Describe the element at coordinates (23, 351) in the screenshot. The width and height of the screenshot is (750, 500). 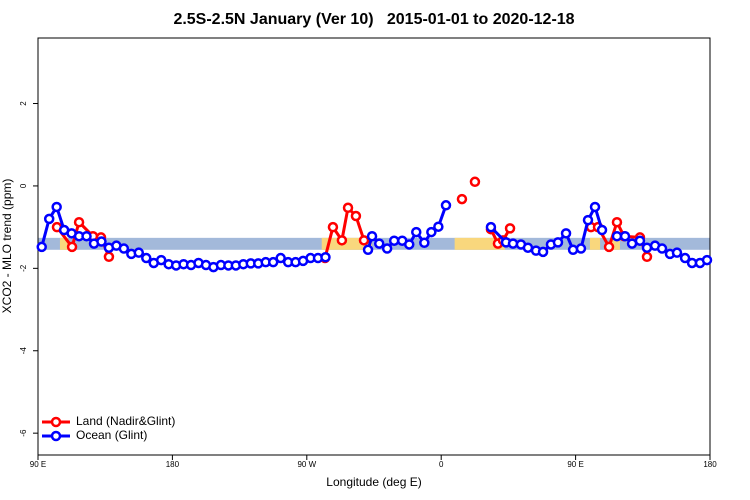
I see `y-tick-label: -4` at that location.